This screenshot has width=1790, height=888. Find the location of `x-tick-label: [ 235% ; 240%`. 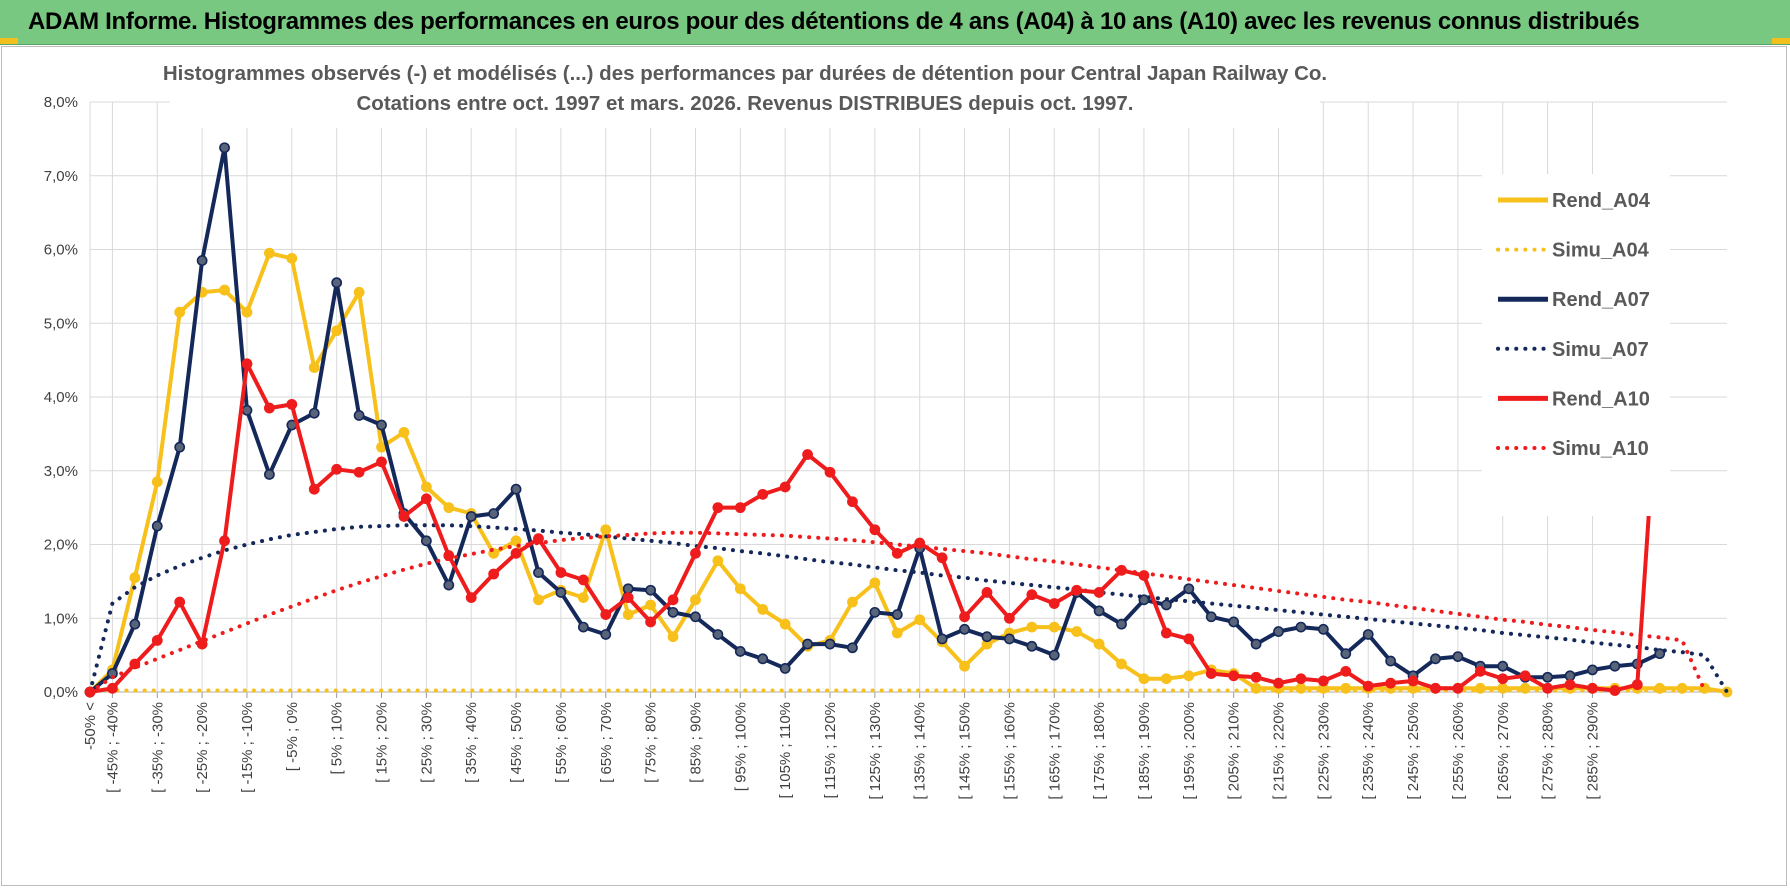

x-tick-label: [ 235% ; 240% is located at coordinates (1368, 751).